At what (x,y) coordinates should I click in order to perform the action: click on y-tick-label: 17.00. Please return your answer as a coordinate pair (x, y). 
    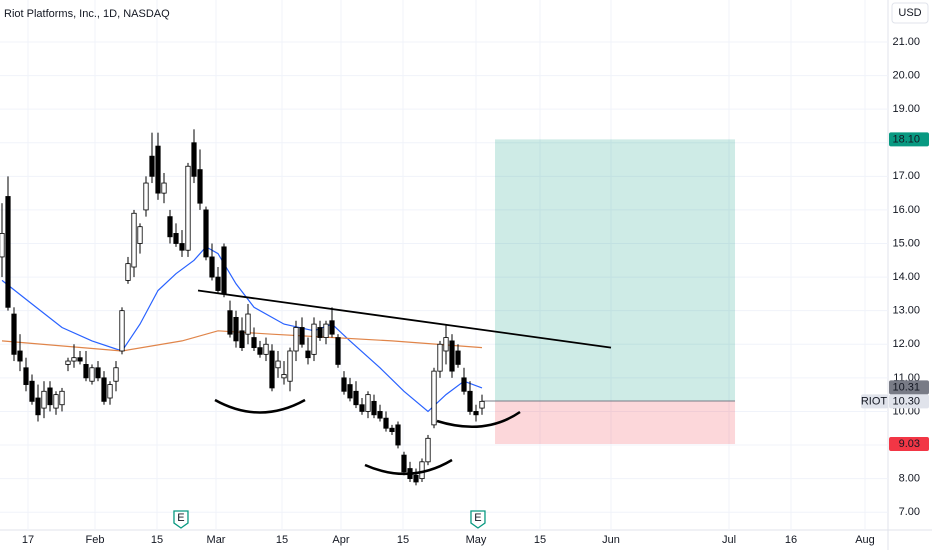
    Looking at the image, I should click on (906, 176).